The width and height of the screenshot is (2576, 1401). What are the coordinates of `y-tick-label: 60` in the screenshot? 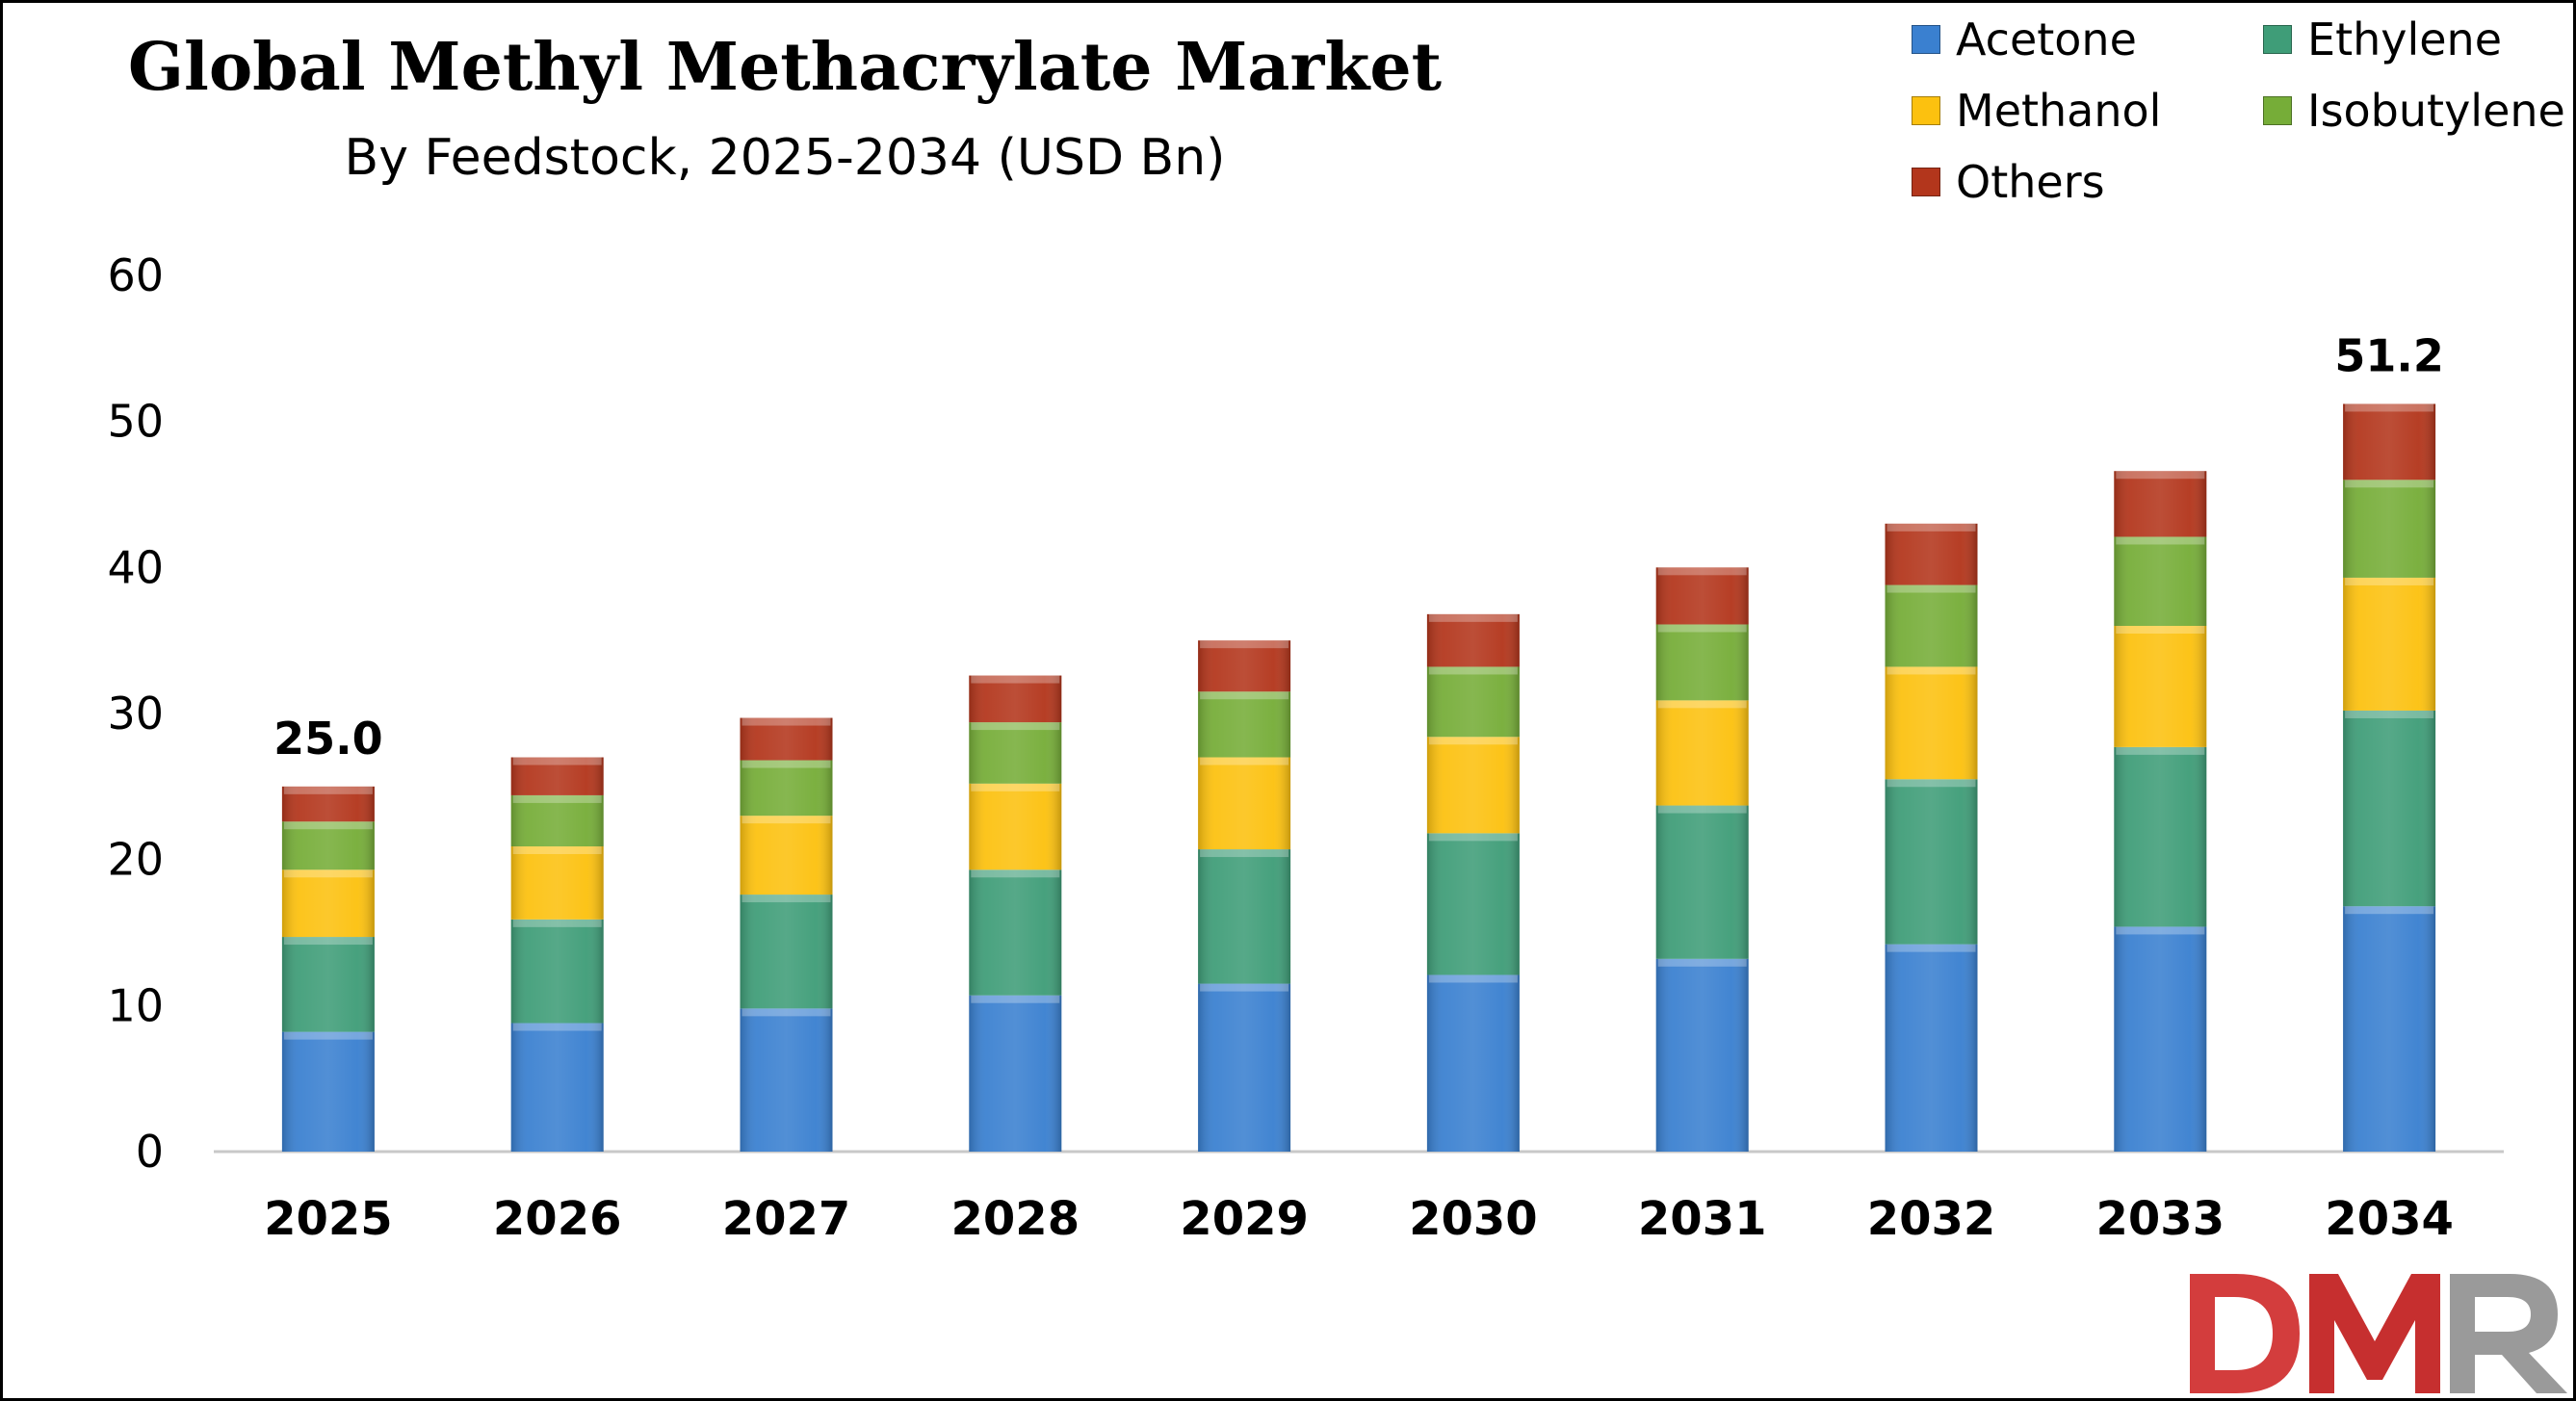 It's located at (135, 275).